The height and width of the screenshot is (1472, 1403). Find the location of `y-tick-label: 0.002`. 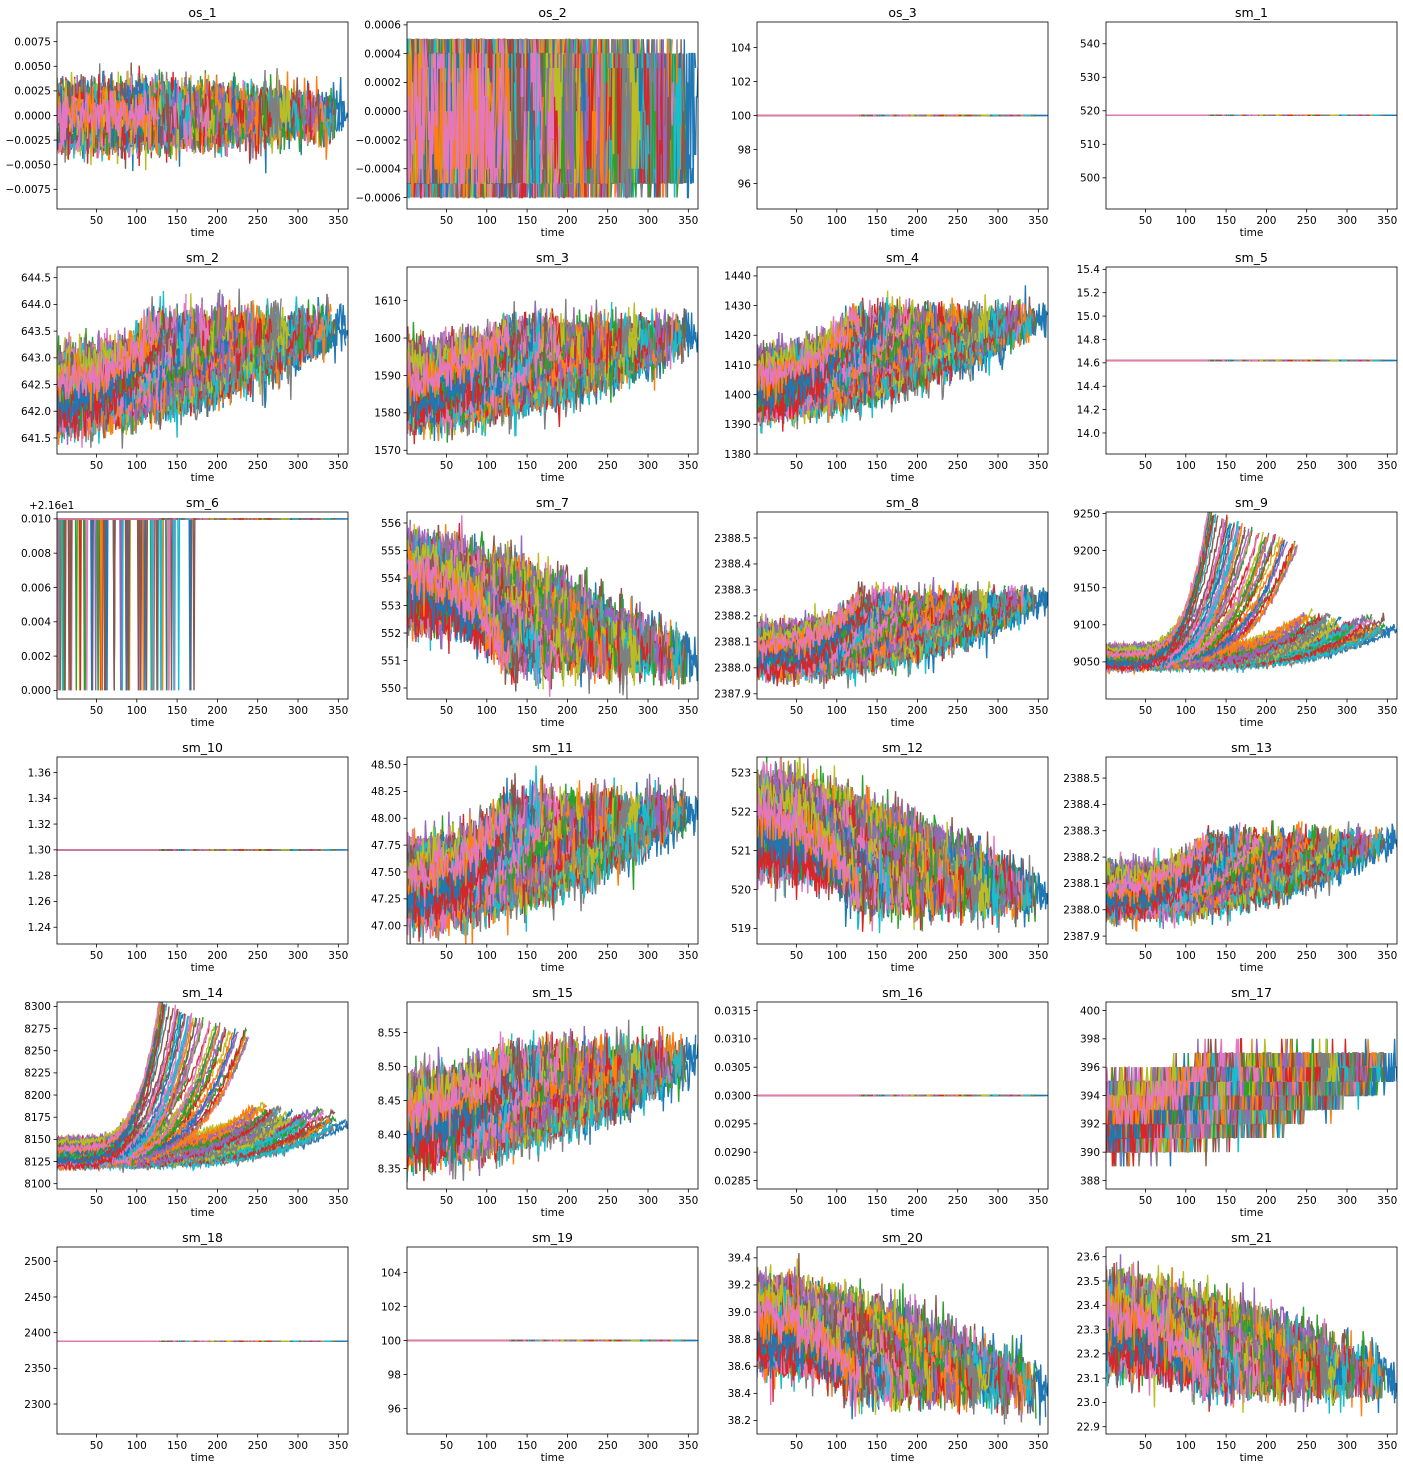

y-tick-label: 0.002 is located at coordinates (36, 657).